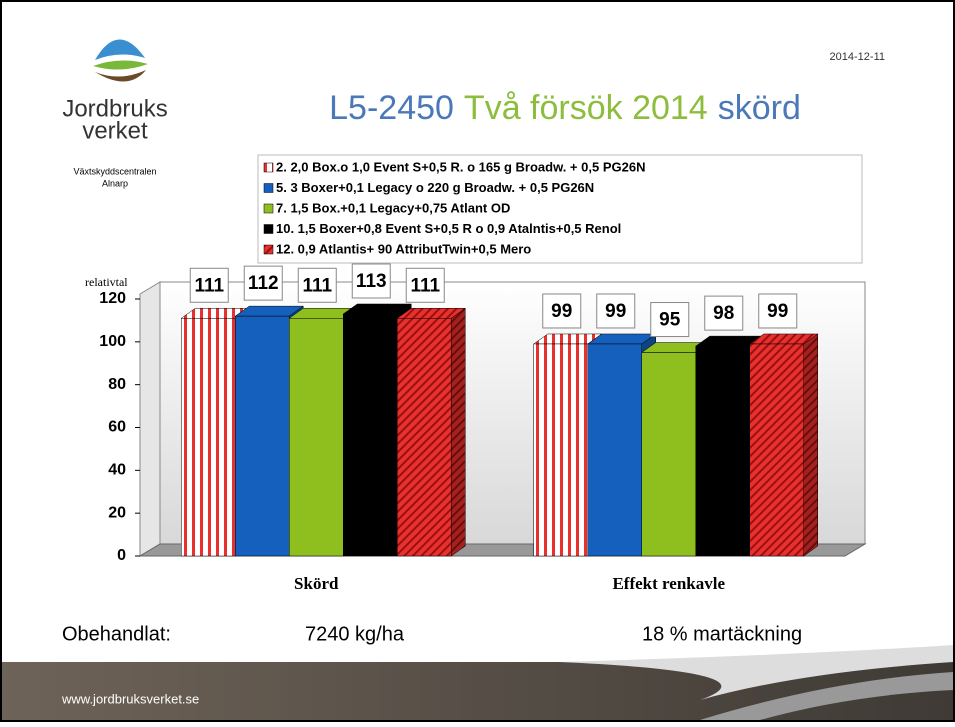  What do you see at coordinates (560, 209) in the screenshot?
I see `legend` at bounding box center [560, 209].